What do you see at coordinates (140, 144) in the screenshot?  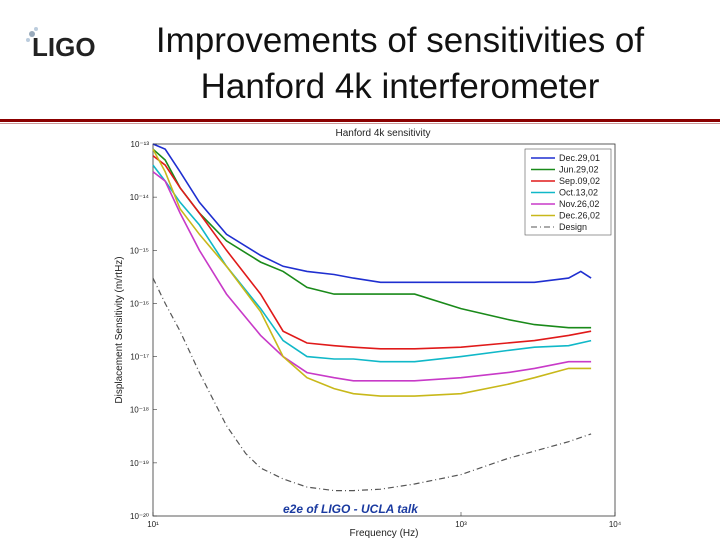 I see `y-tick-label-0: 10⁻¹³` at bounding box center [140, 144].